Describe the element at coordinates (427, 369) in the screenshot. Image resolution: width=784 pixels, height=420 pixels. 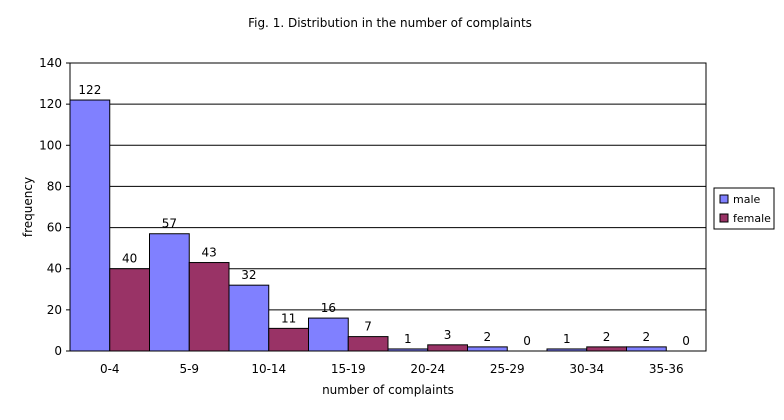
I see `x-tick-label: 20-24` at that location.